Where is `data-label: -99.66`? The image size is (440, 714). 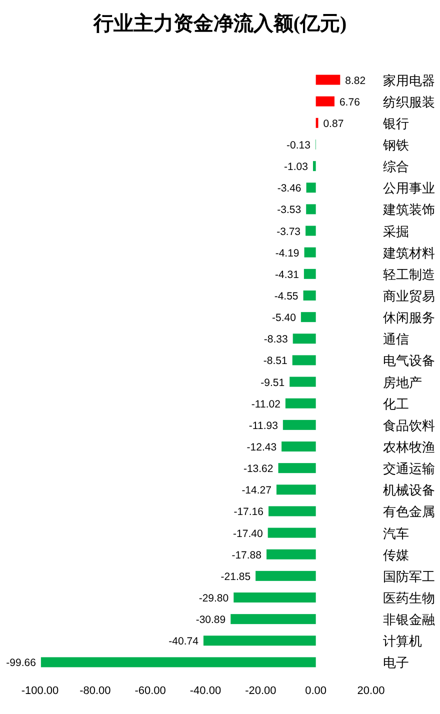 data-label: -99.66 is located at coordinates (21, 663).